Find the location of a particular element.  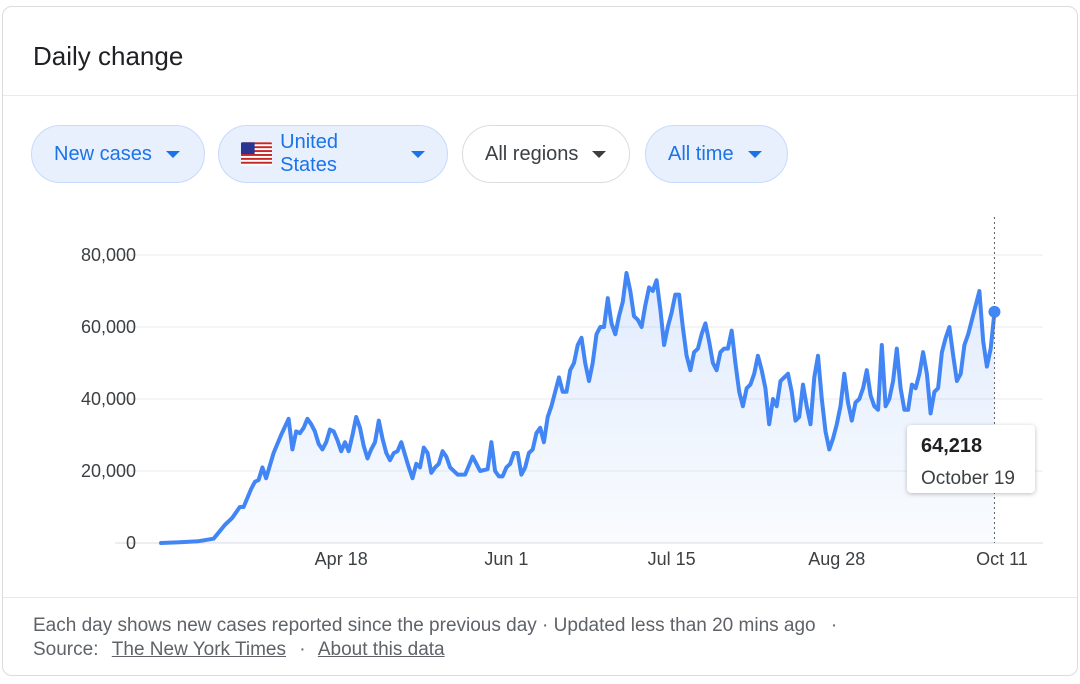

tooltip-date: October 19 is located at coordinates (968, 478).